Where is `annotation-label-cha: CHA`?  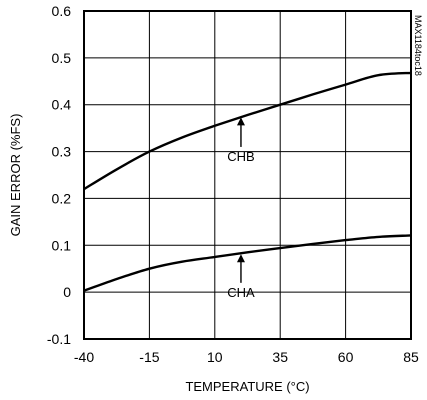
annotation-label-cha: CHA is located at coordinates (241, 292).